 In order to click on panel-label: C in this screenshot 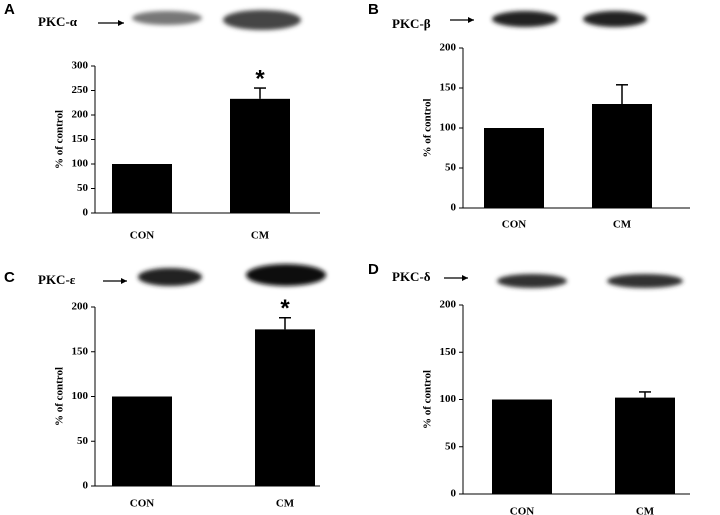, I will do `click(9, 277)`.